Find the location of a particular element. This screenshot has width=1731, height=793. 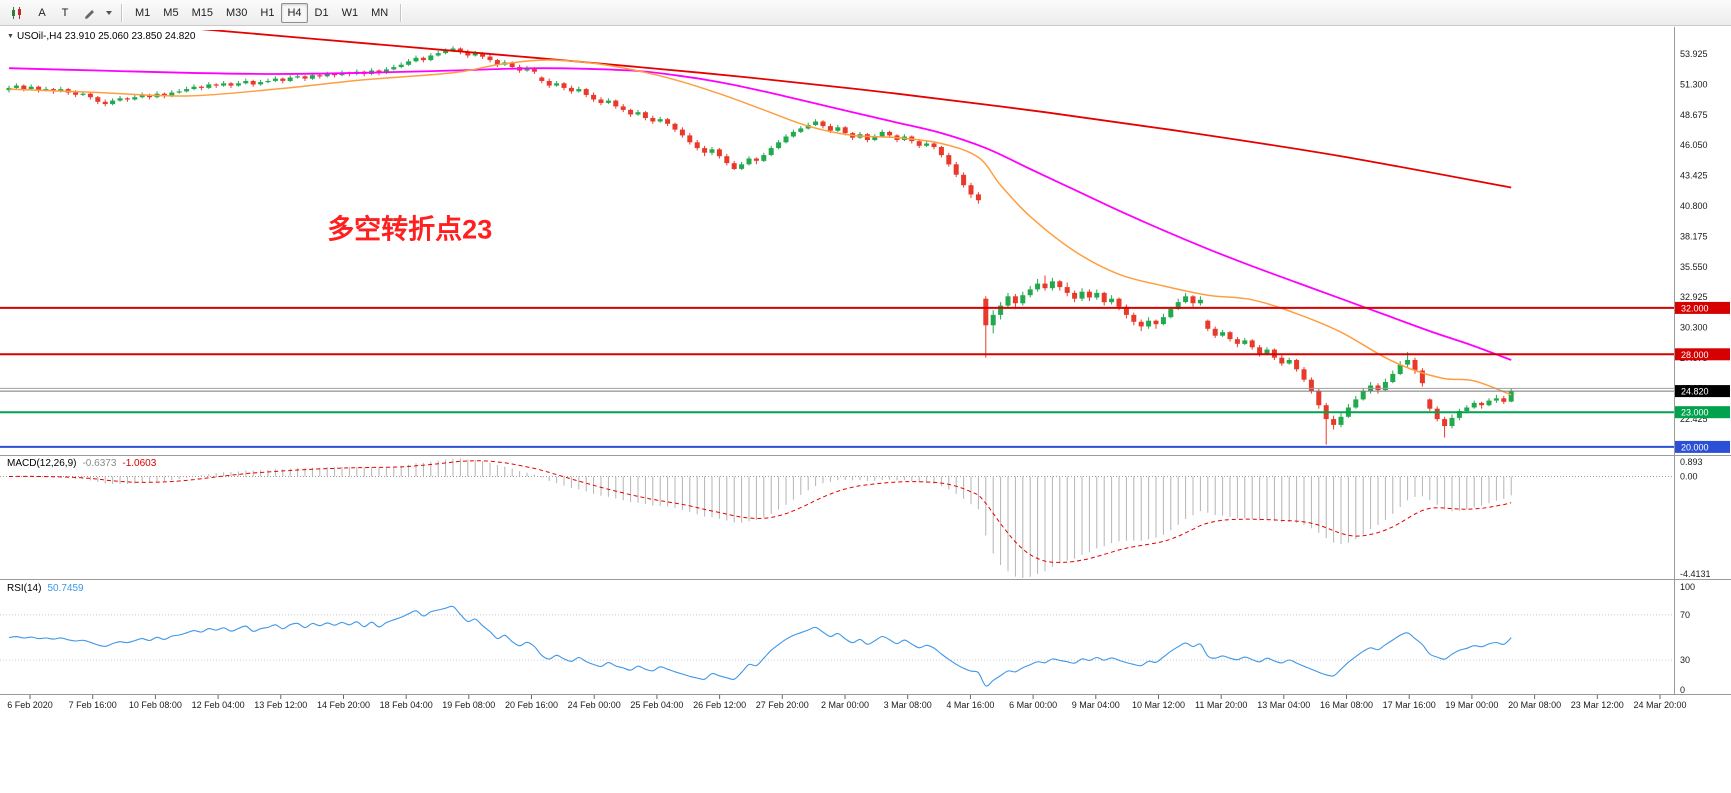

rsi-tick-label: 70 is located at coordinates (1685, 615).